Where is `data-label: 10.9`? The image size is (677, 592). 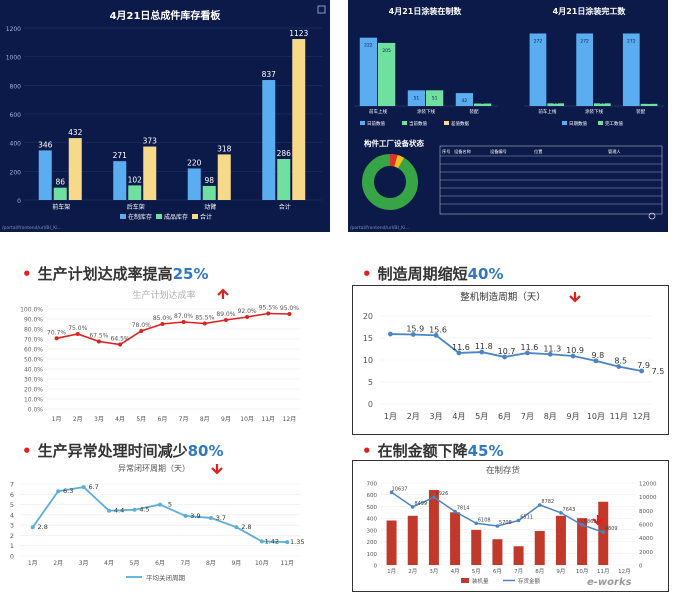
data-label: 10.9 is located at coordinates (575, 350).